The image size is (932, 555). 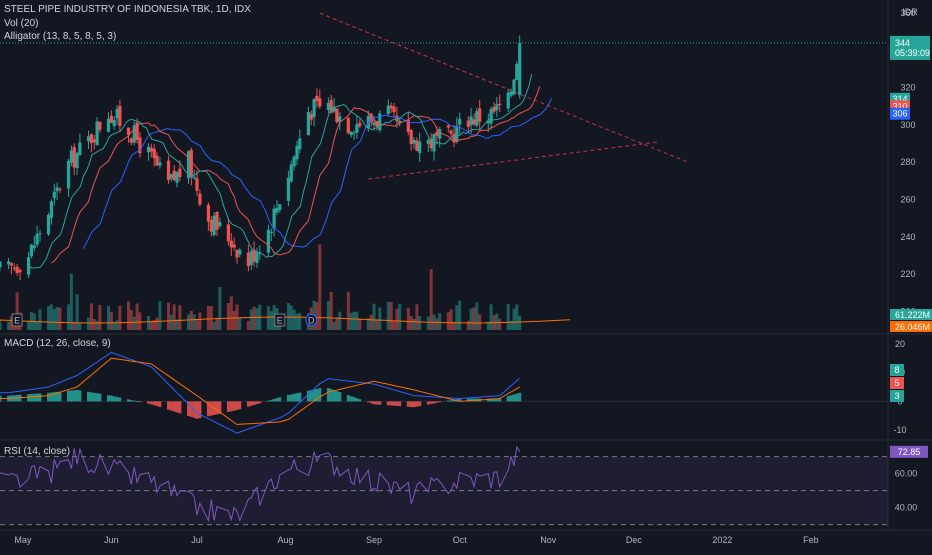 What do you see at coordinates (21, 23) in the screenshot?
I see `volume-legend: Vol (20)` at bounding box center [21, 23].